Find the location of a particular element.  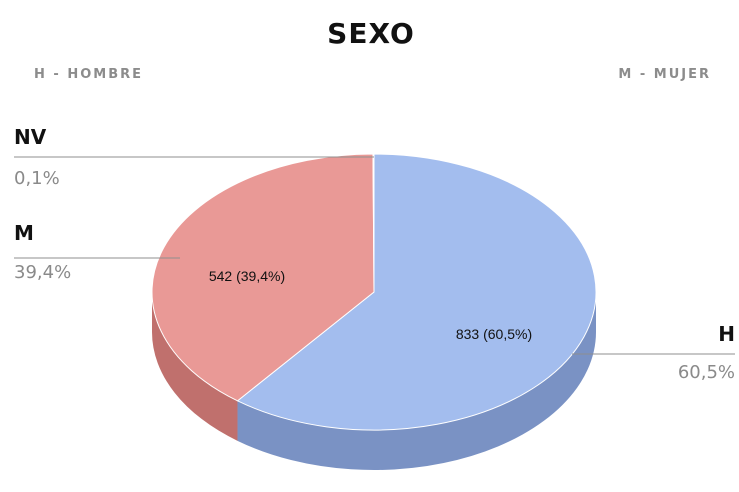

slice-label-nv: NV is located at coordinates (30, 137).